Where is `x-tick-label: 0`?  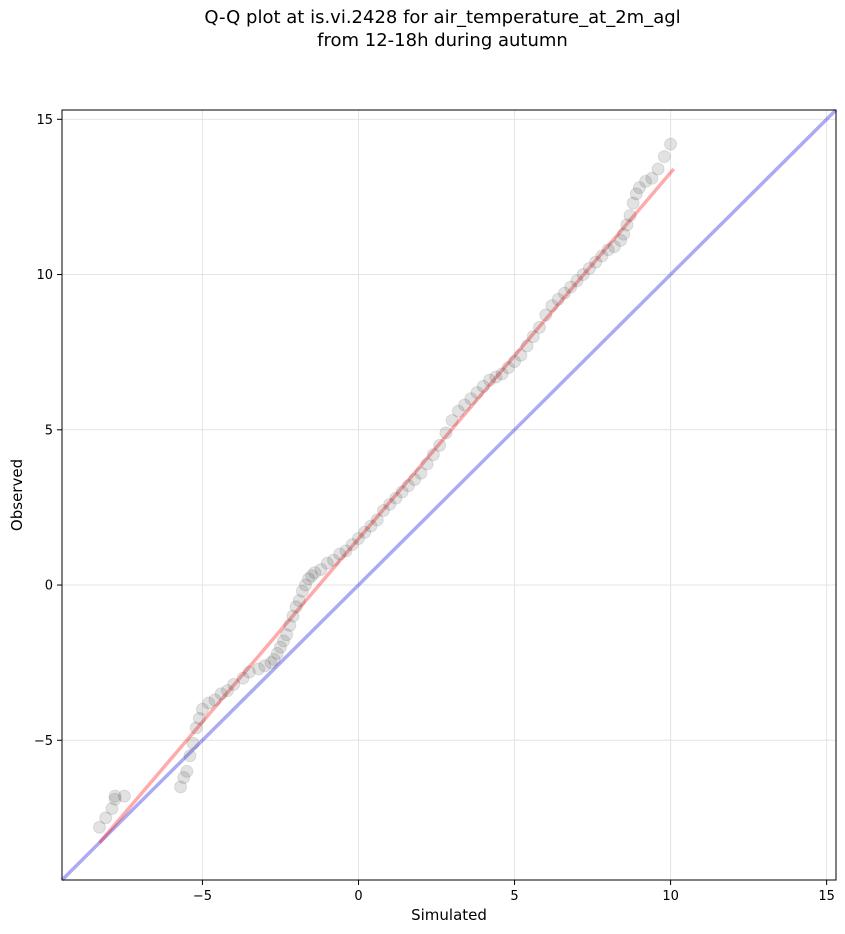 x-tick-label: 0 is located at coordinates (358, 896).